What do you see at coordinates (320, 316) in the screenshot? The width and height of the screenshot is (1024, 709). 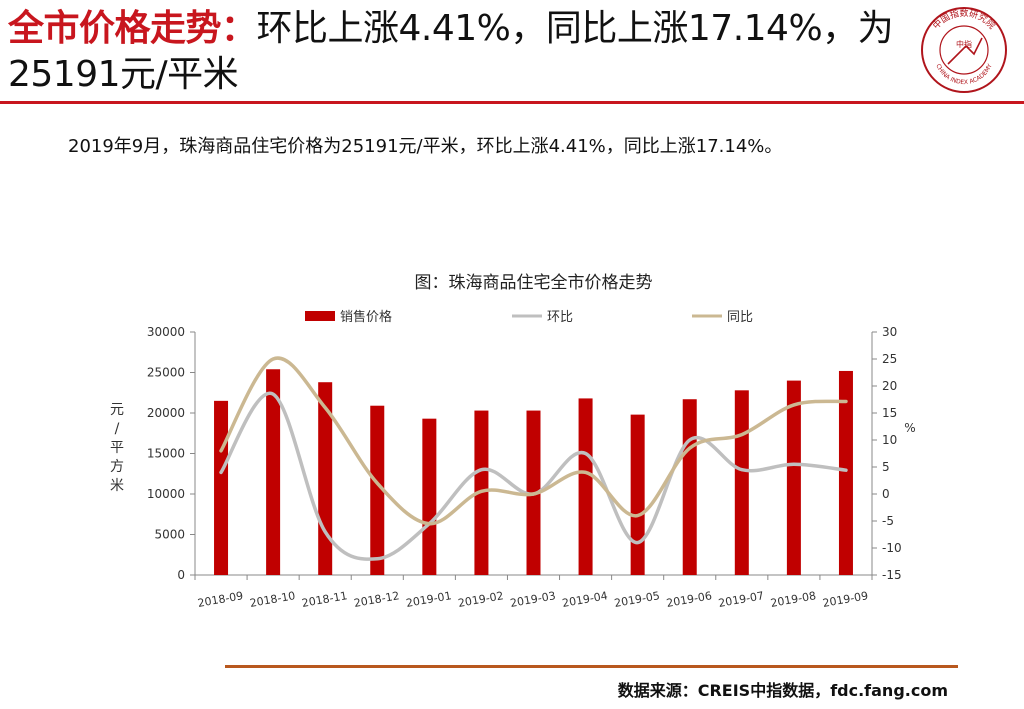 I see `legend-swatch` at bounding box center [320, 316].